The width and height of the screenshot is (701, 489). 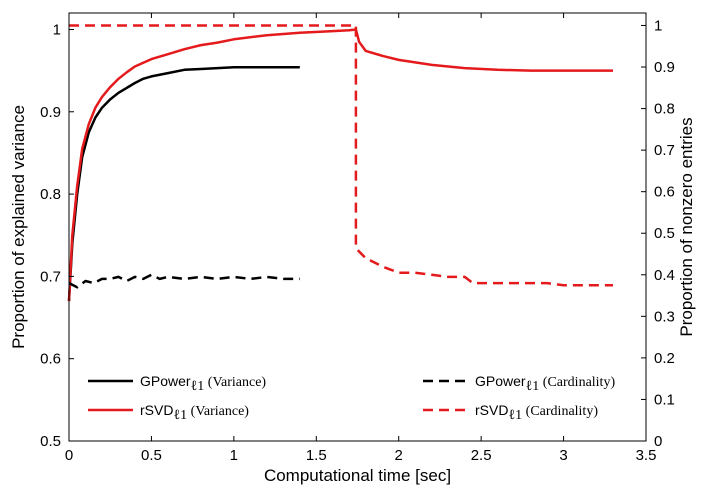 I want to click on y-tick-label-right: 0.3, so click(x=664, y=316).